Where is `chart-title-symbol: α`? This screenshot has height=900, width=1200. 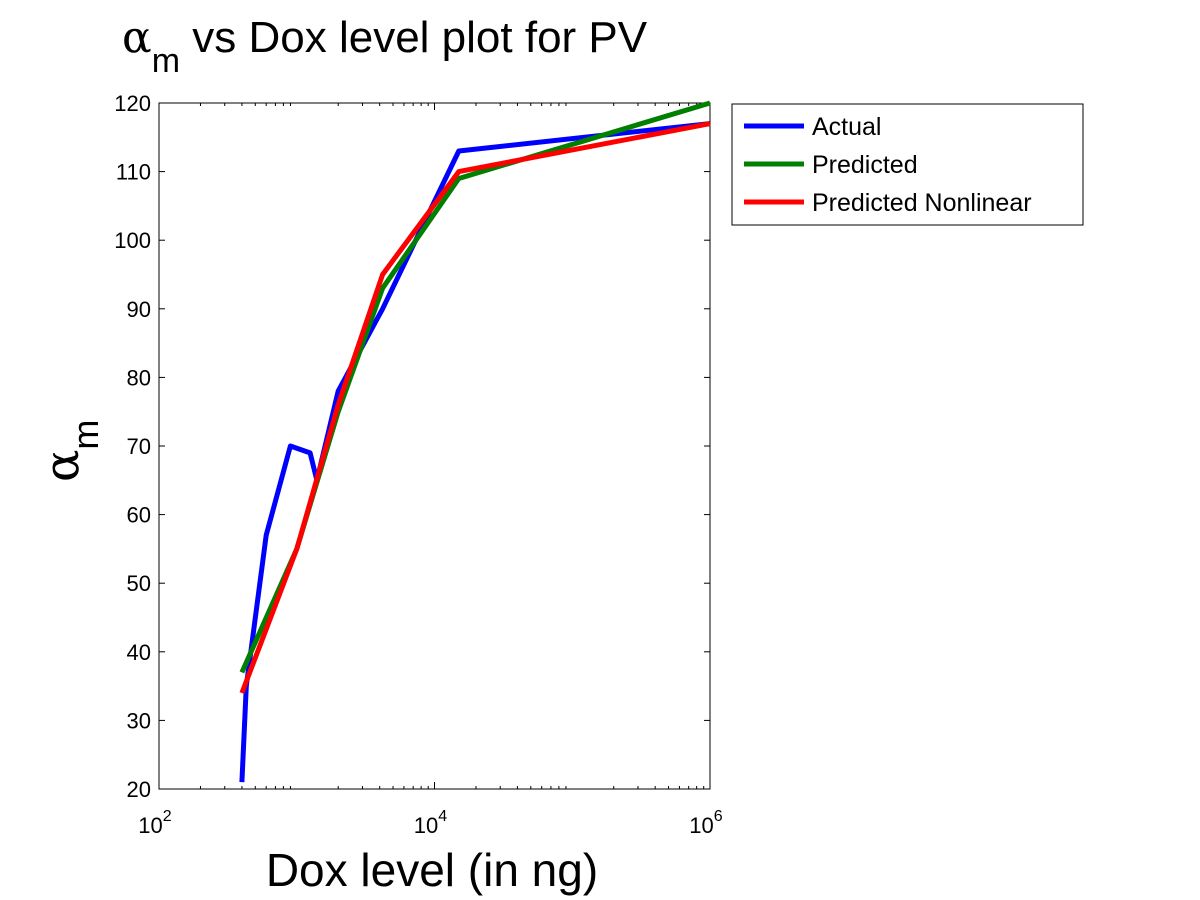 chart-title-symbol: α is located at coordinates (137, 37).